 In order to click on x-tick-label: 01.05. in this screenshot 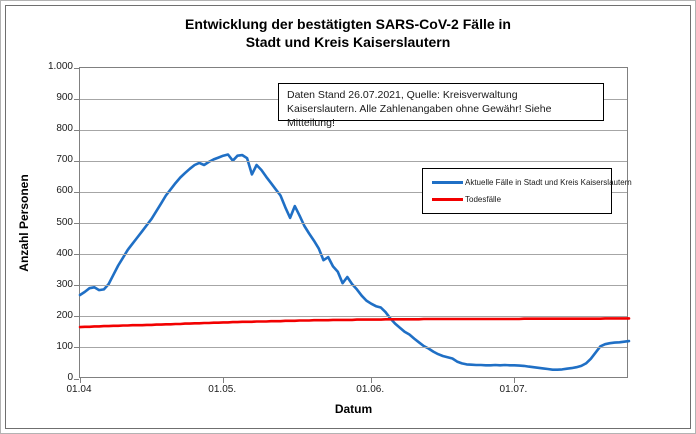, I will do `click(222, 389)`.